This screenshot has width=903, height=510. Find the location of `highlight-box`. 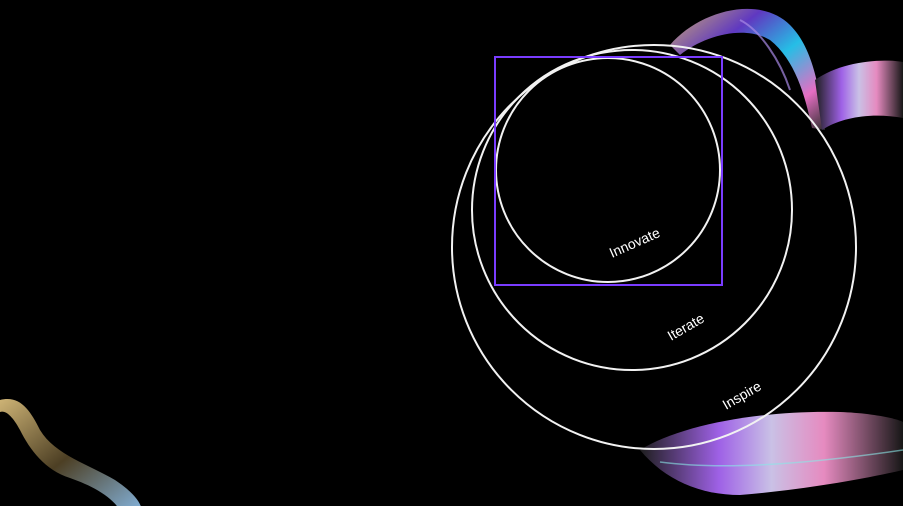

highlight-box is located at coordinates (608, 171).